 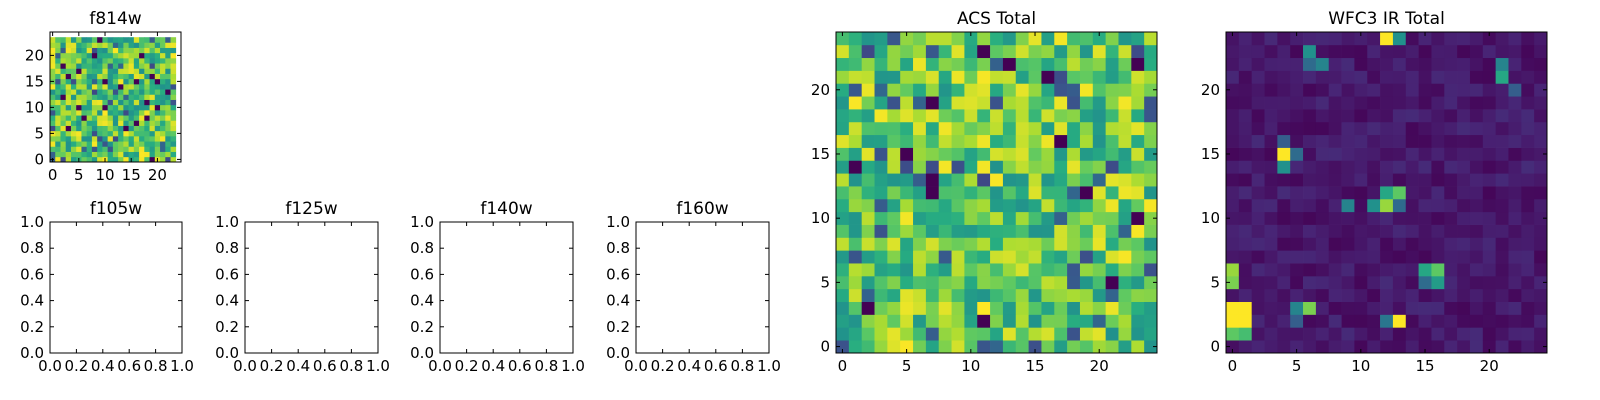 What do you see at coordinates (618, 248) in the screenshot?
I see `y-tick-label: 0.8` at bounding box center [618, 248].